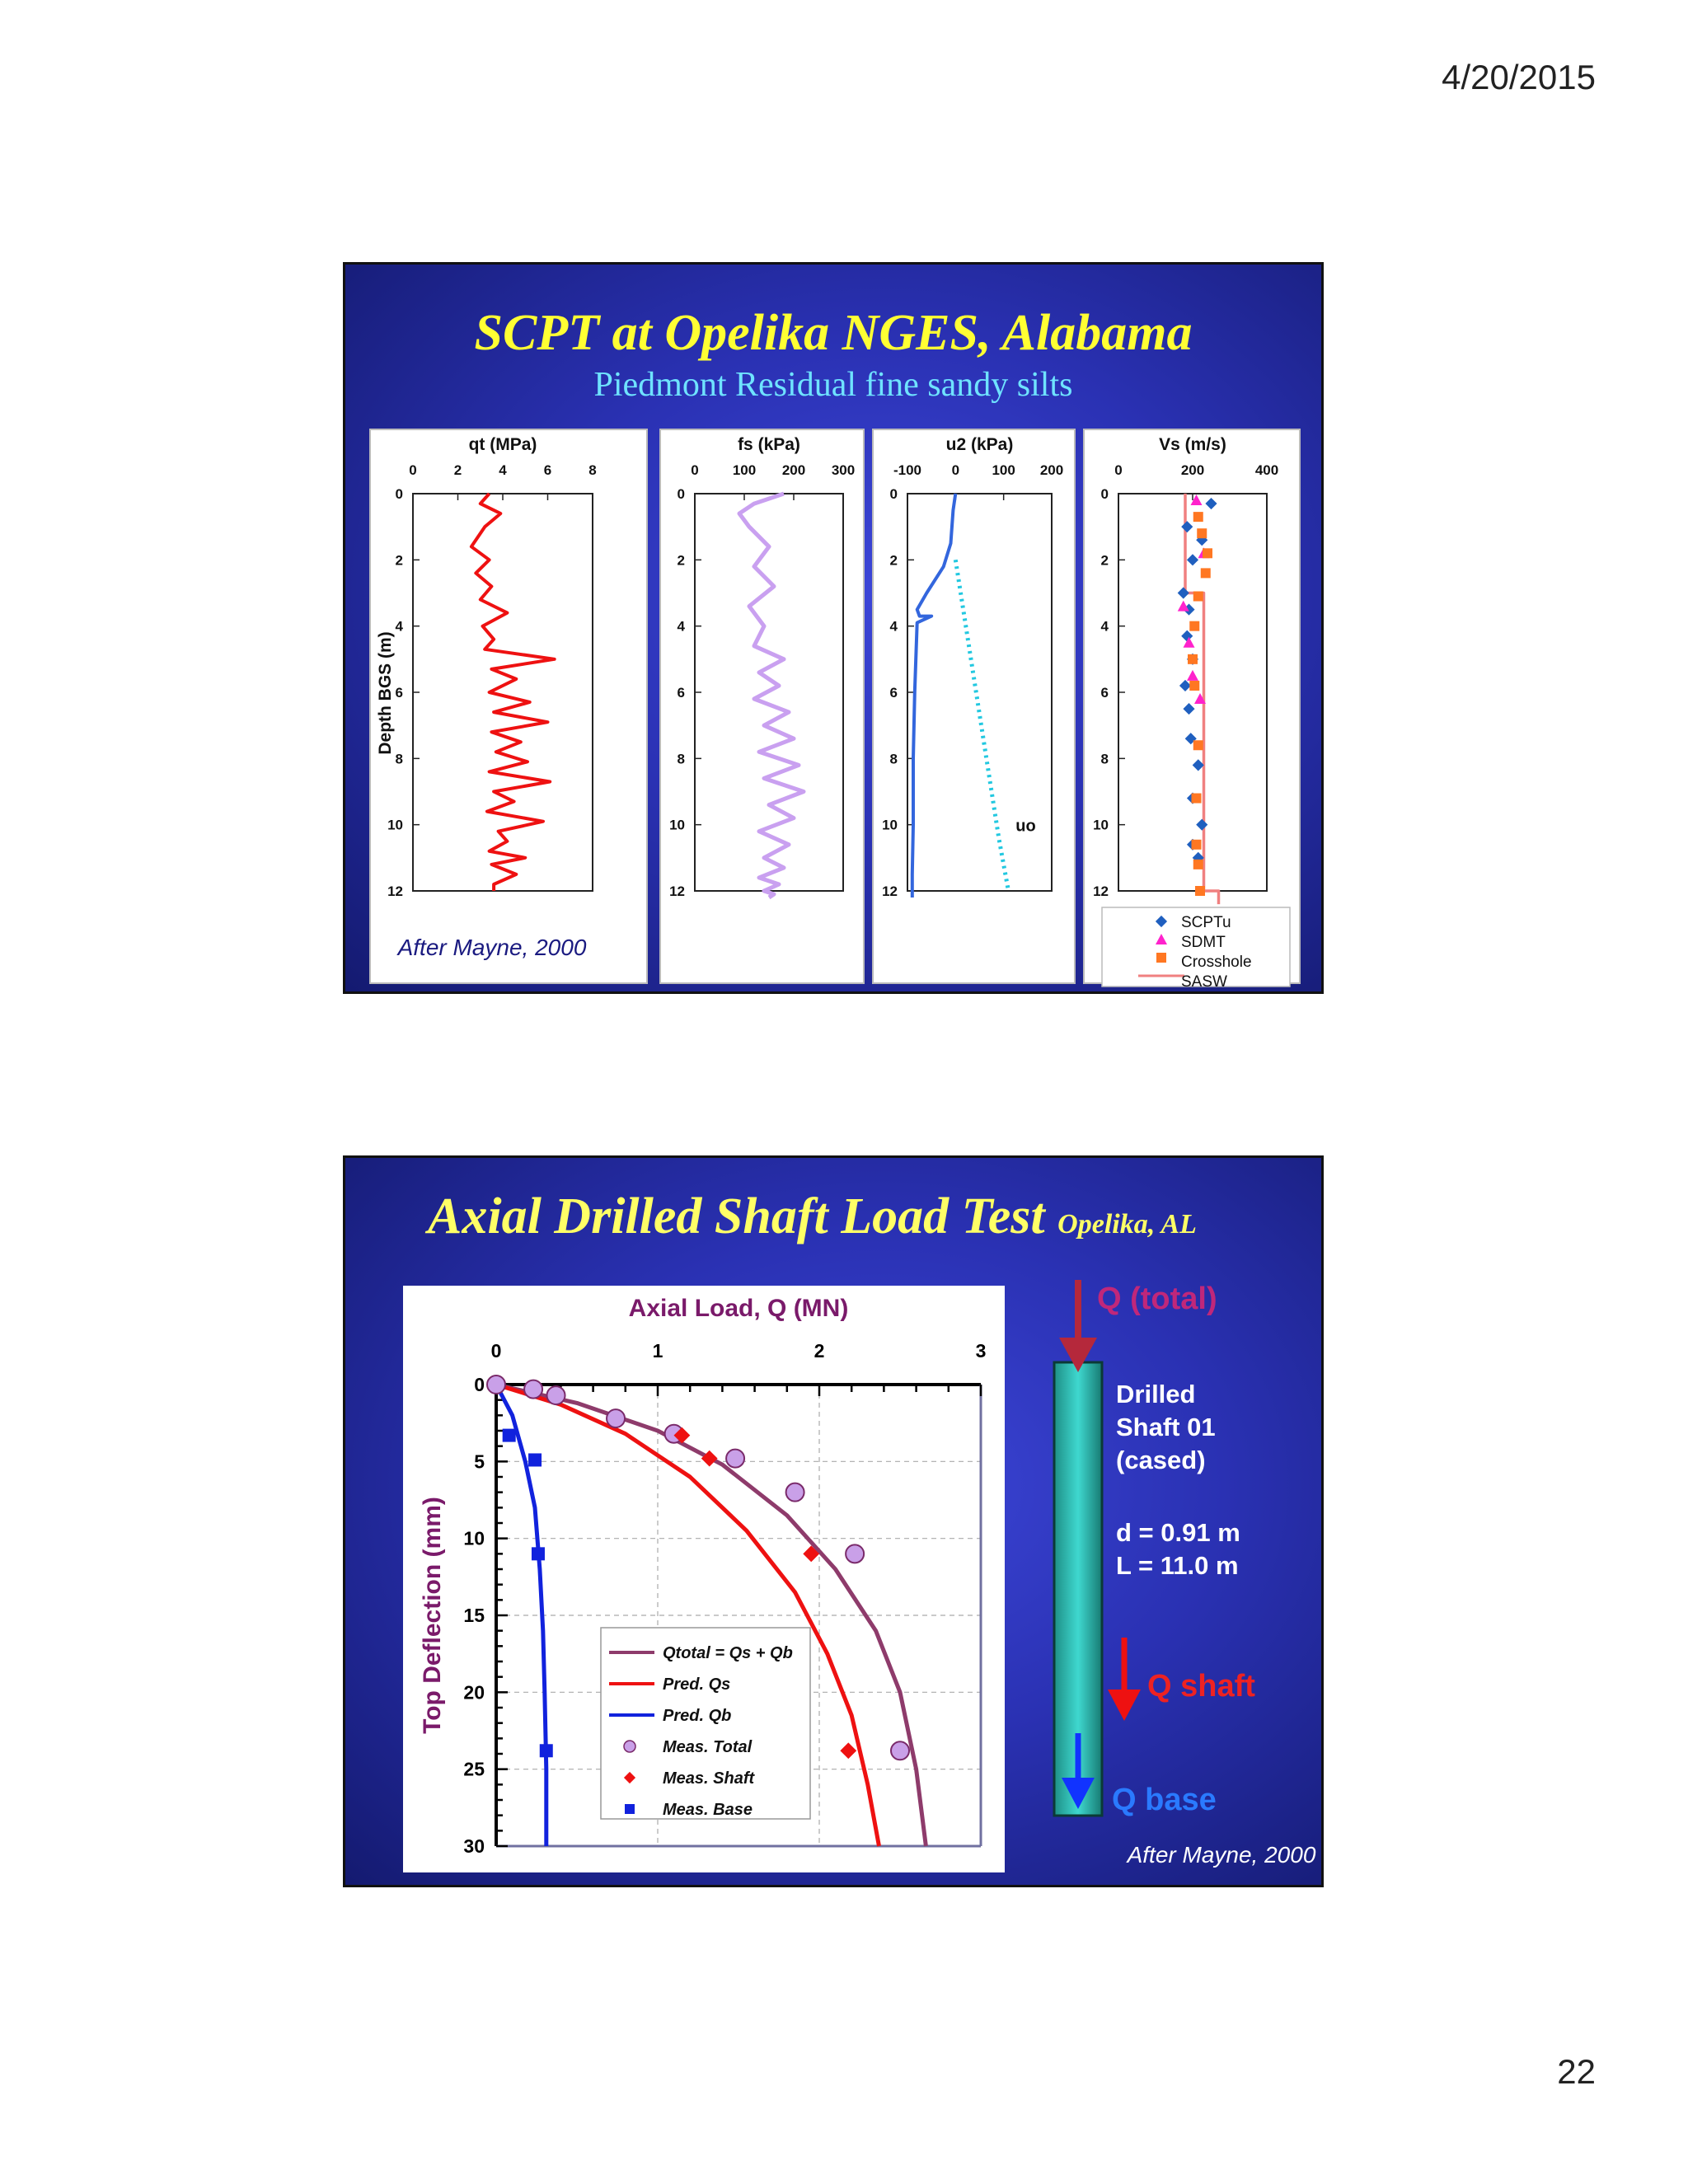  I want to click on slide1-credit: After Mayne, 2000, so click(491, 947).